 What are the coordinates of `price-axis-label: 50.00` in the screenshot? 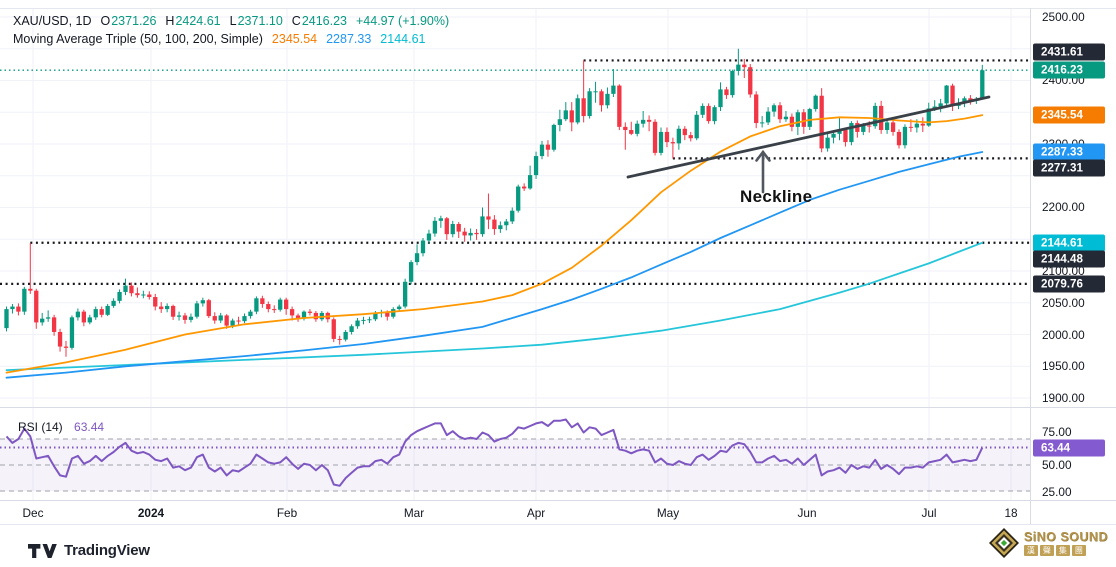 It's located at (1057, 465).